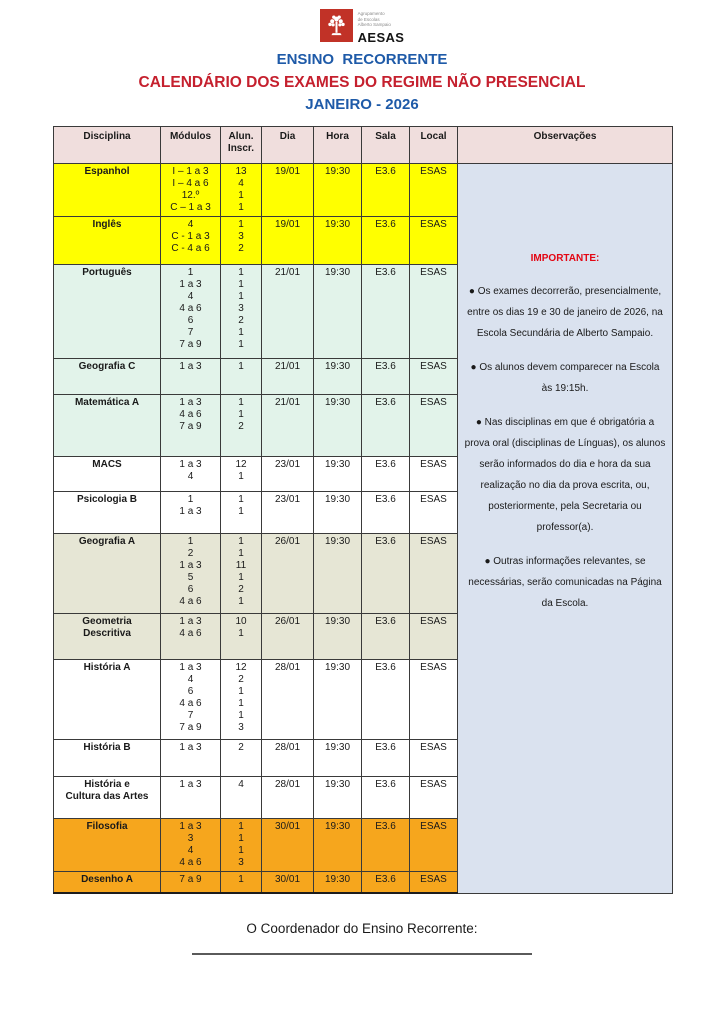 Image resolution: width=724 pixels, height=1024 pixels. What do you see at coordinates (190, 189) in the screenshot?
I see `modules-cell: I – 1 a 3 I – 4 a 6 12.º C – 1 a 3` at bounding box center [190, 189].